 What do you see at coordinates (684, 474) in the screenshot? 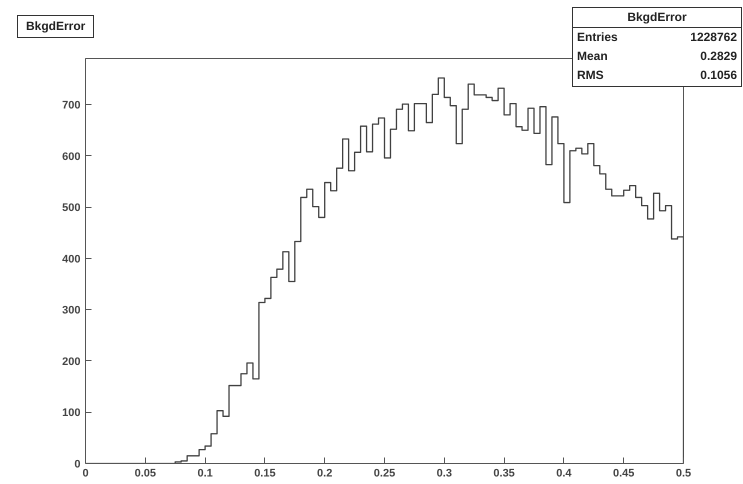
I see `x-tick-label: 0.5` at bounding box center [684, 474].